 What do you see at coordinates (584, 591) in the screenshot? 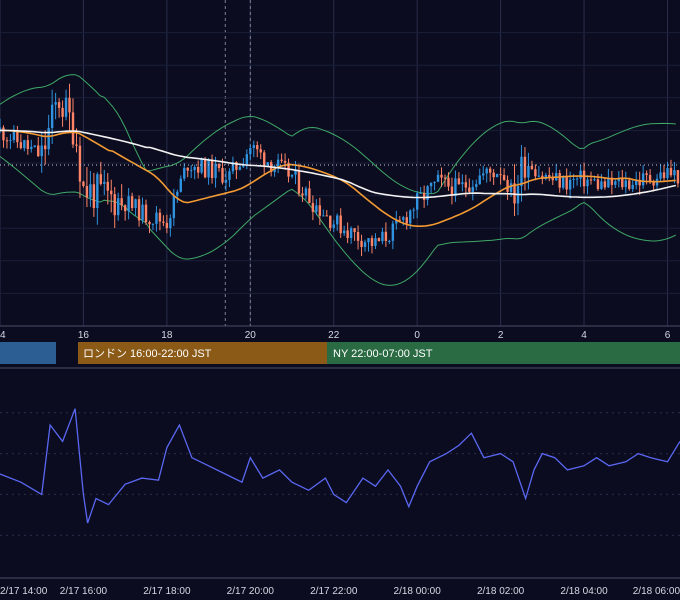
I see `time-x-tick-label: 2/18 04:00` at bounding box center [584, 591].